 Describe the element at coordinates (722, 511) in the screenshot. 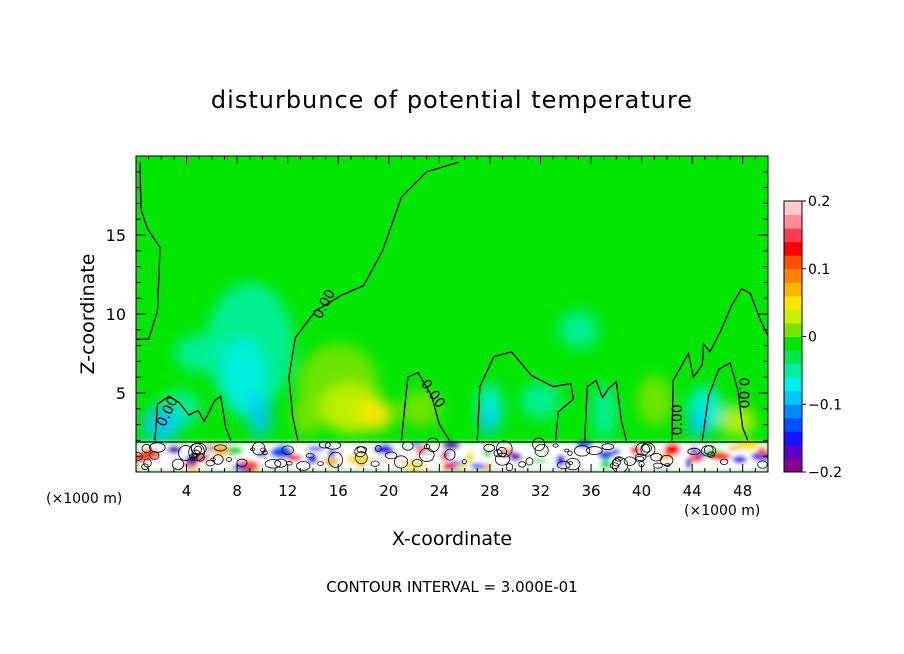

I see `x-unit-label-right: (×1000 m)` at that location.